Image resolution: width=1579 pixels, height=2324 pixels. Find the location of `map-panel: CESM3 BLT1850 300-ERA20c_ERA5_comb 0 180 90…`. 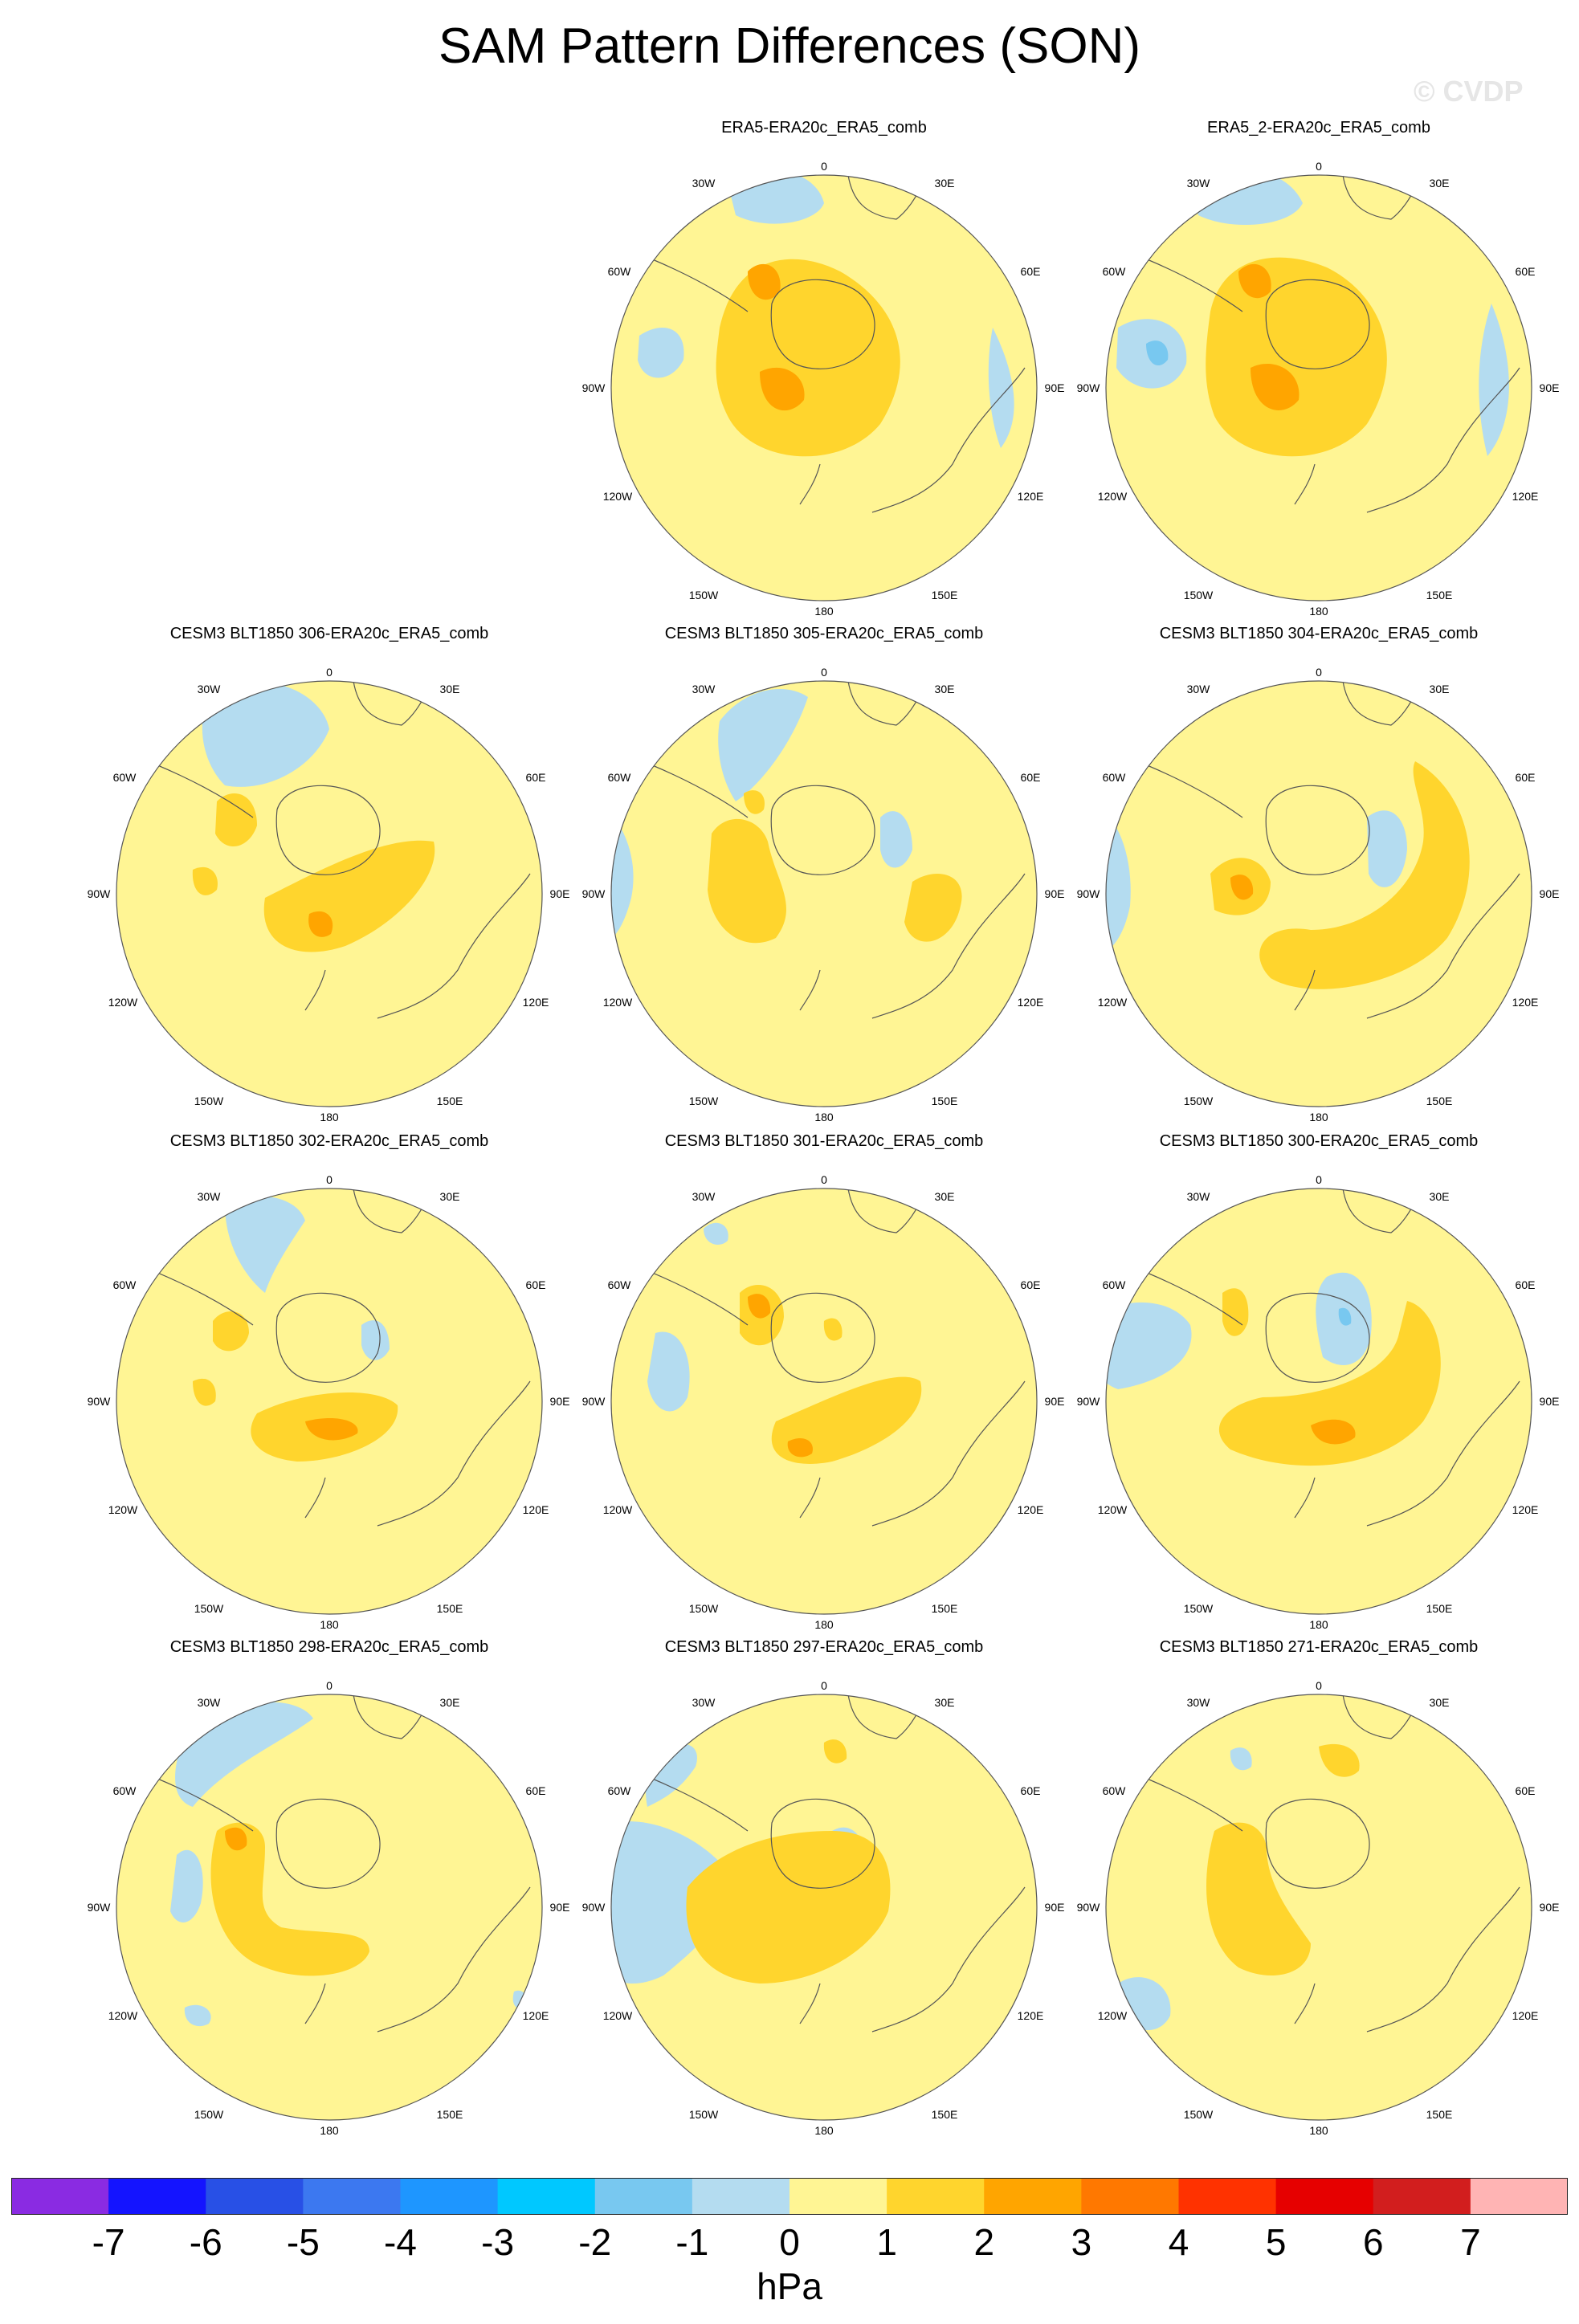

map-panel: CESM3 BLT1850 300-ERA20c_ERA5_comb 0 180 90… is located at coordinates (1319, 1385).